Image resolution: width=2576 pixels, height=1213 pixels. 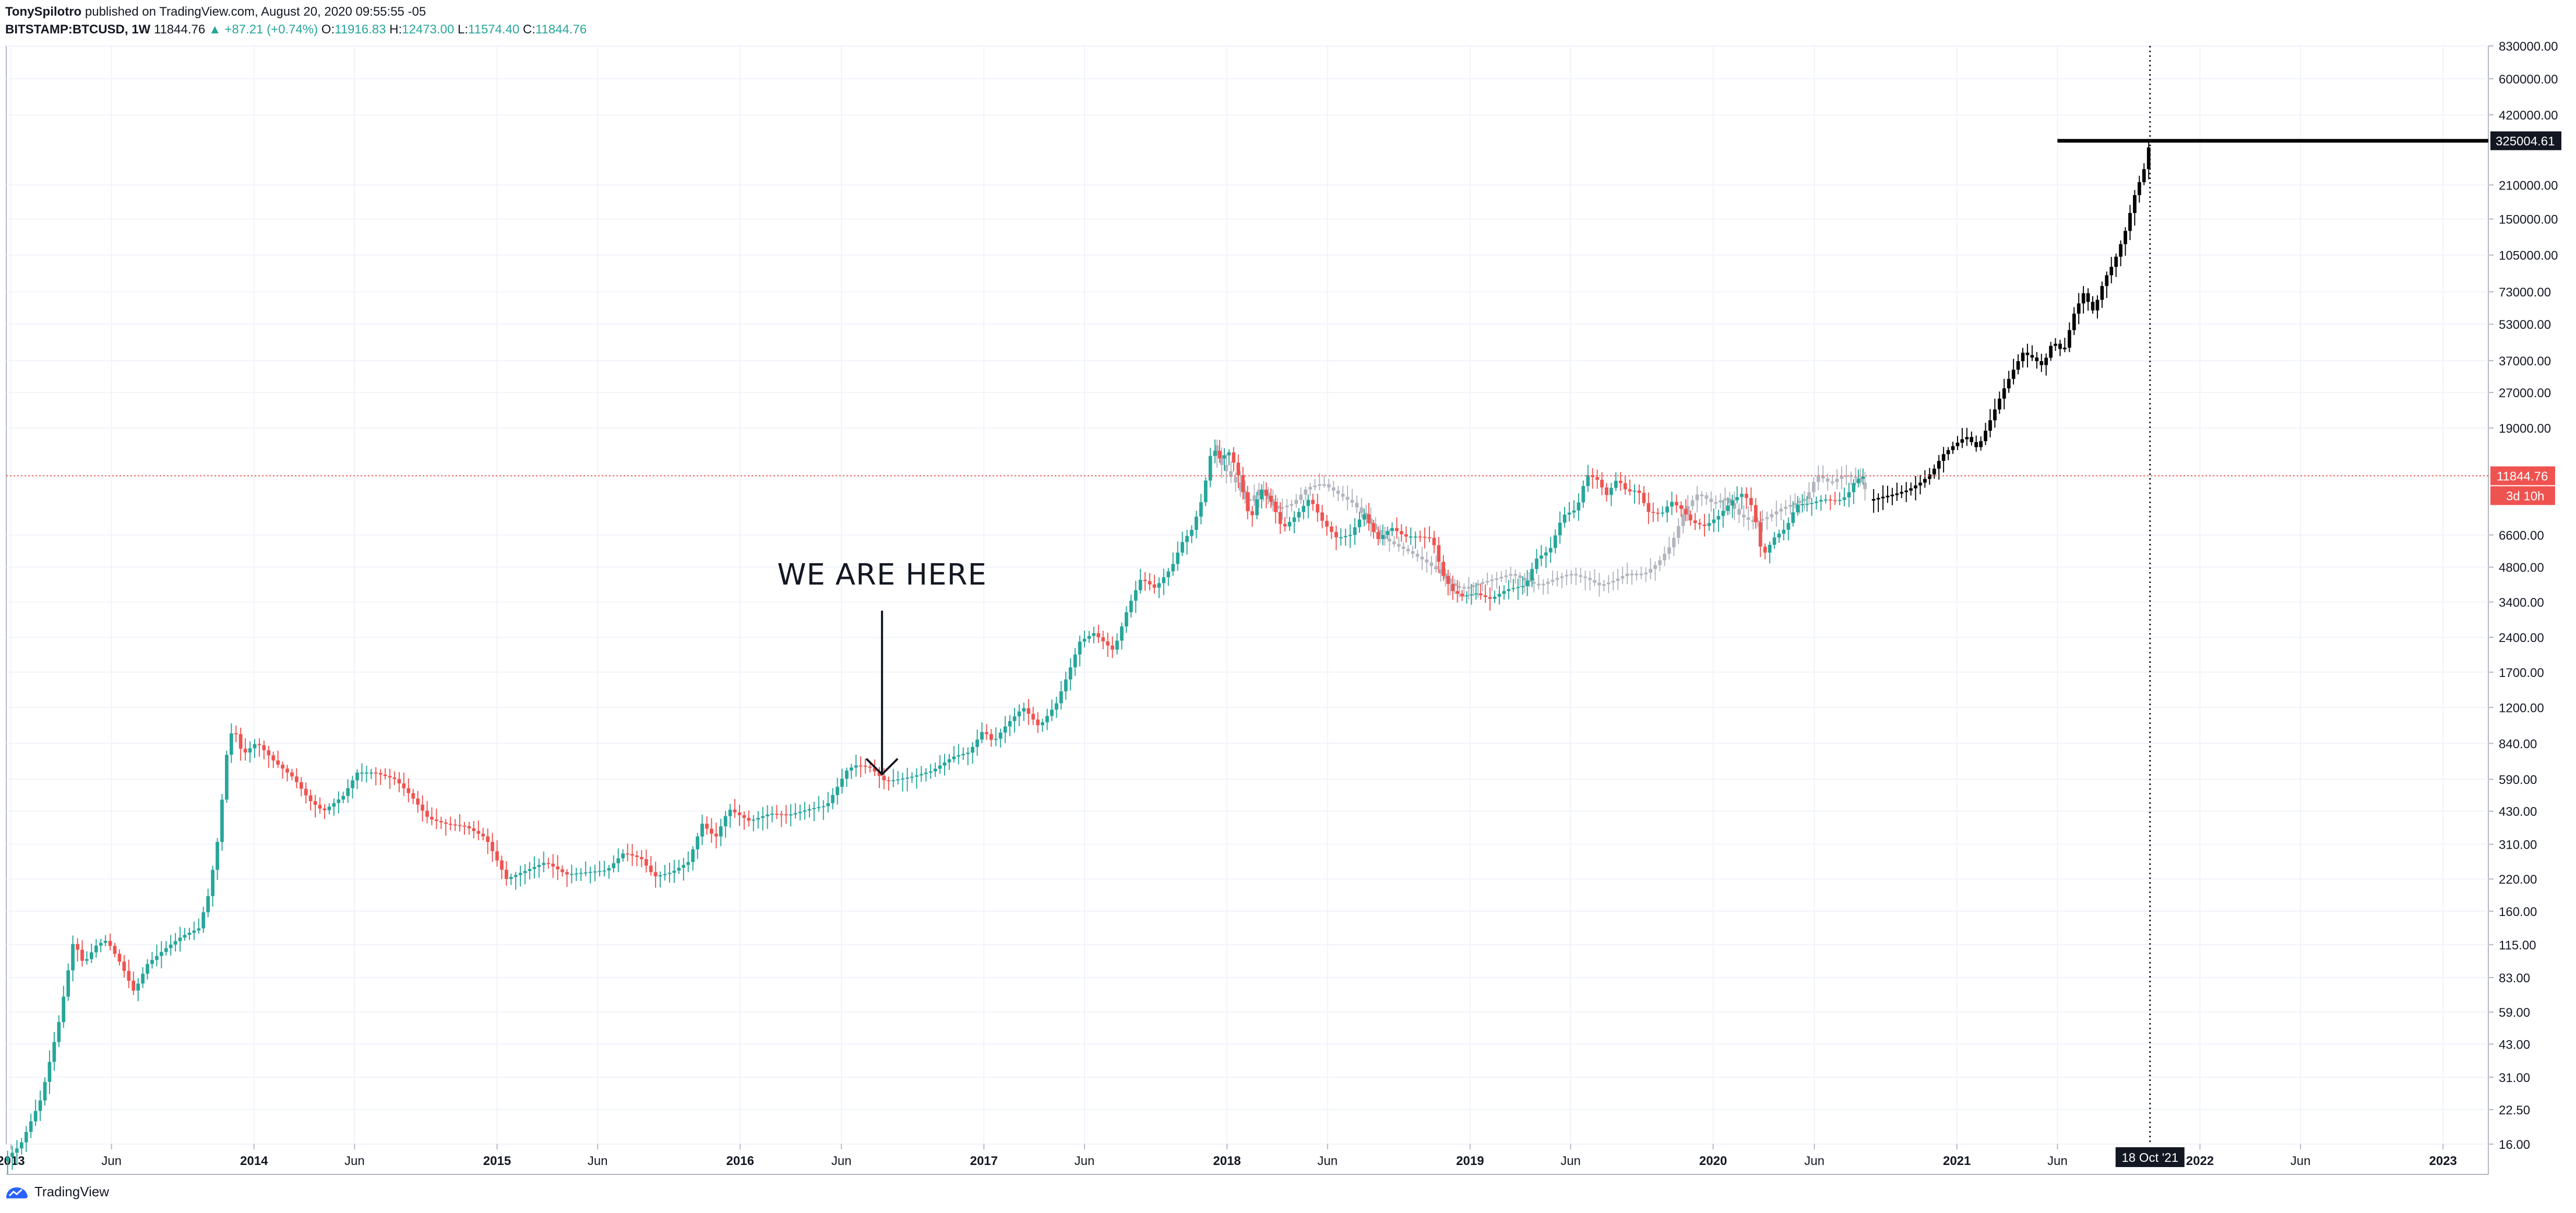 What do you see at coordinates (2525, 325) in the screenshot?
I see `y-tick-label: 53000.00` at bounding box center [2525, 325].